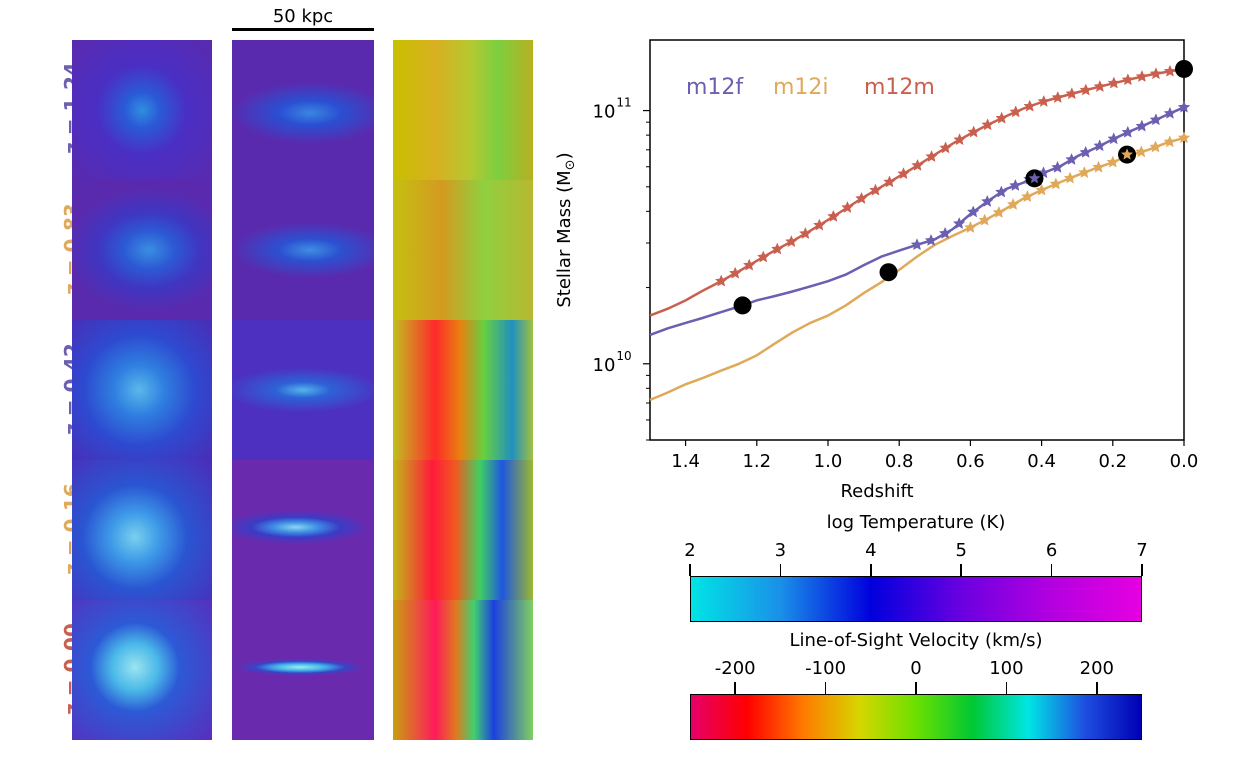  I want to click on temperature-tick-label-3: 5, so click(961, 550).